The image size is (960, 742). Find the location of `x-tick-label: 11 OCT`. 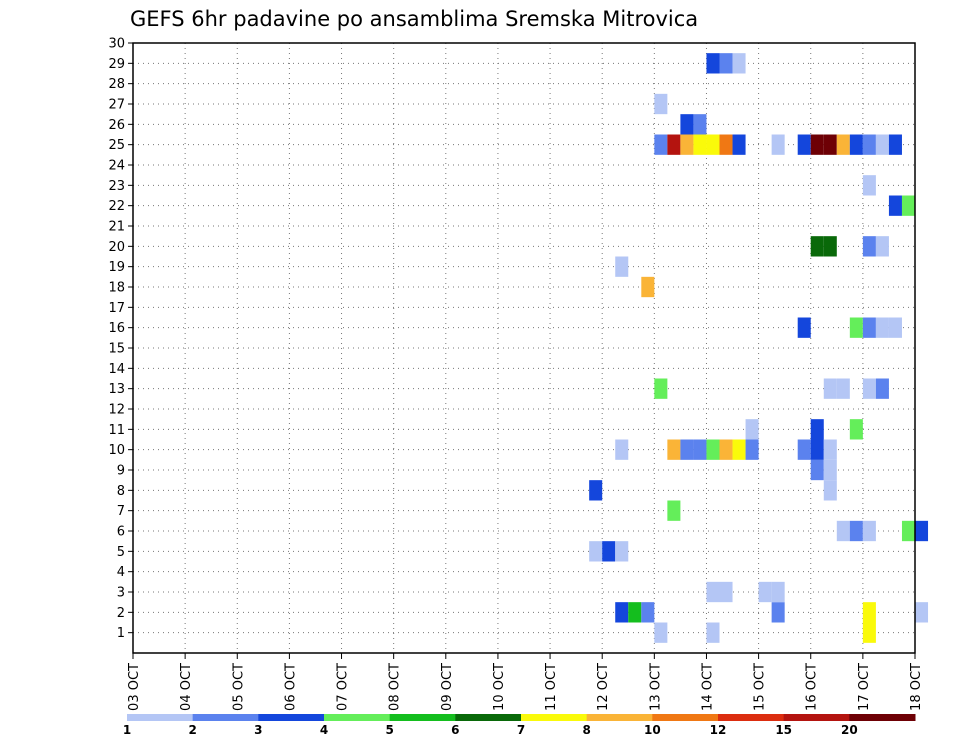

x-tick-label: 11 OCT is located at coordinates (551, 687).